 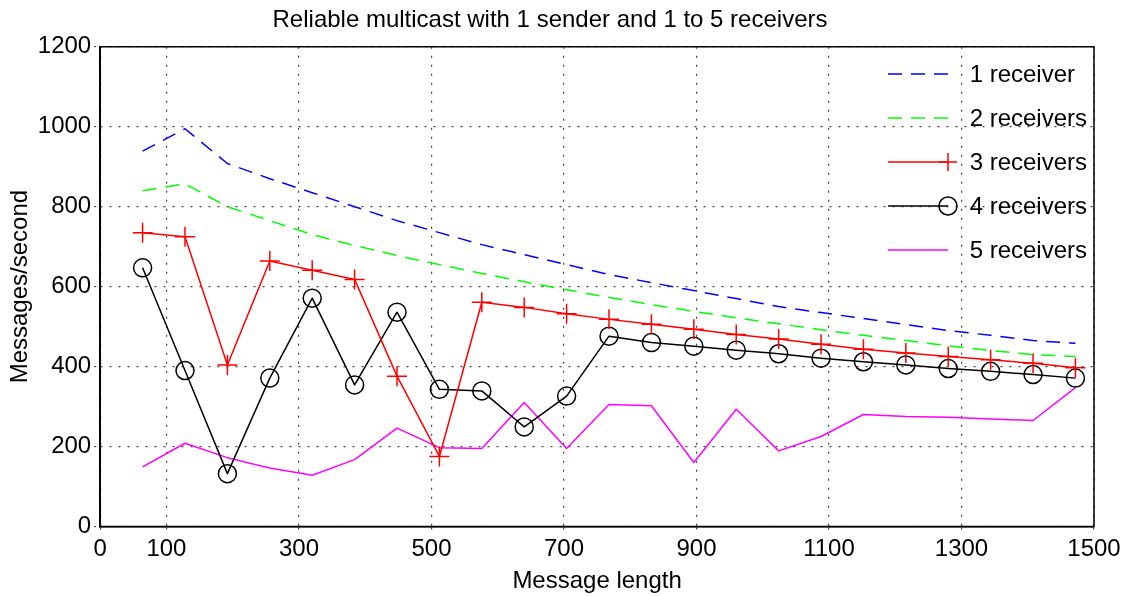 I want to click on x-tick-label: 1500, so click(x=1094, y=548).